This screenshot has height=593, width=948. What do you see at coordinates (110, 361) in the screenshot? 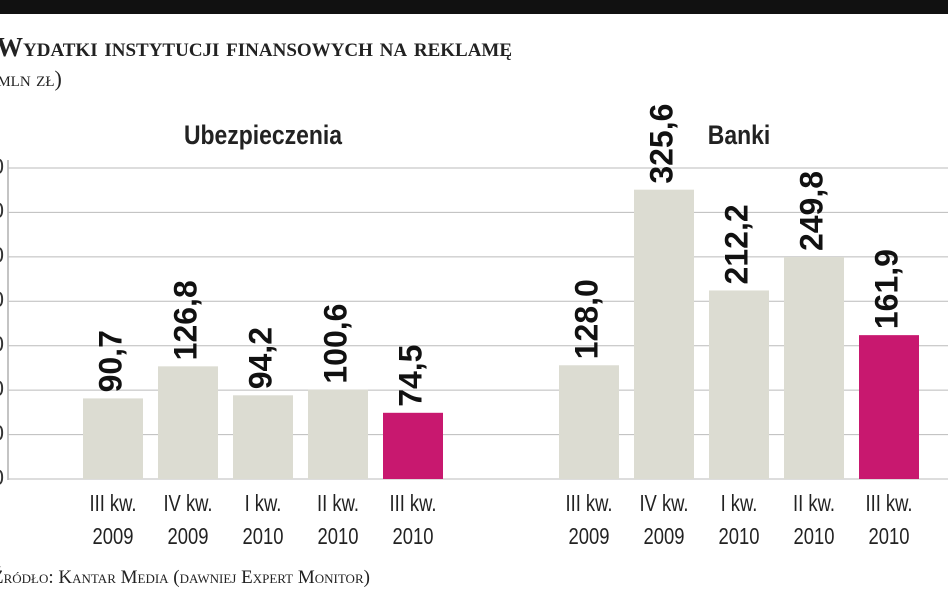
I see `value-label: 90,7` at bounding box center [110, 361].